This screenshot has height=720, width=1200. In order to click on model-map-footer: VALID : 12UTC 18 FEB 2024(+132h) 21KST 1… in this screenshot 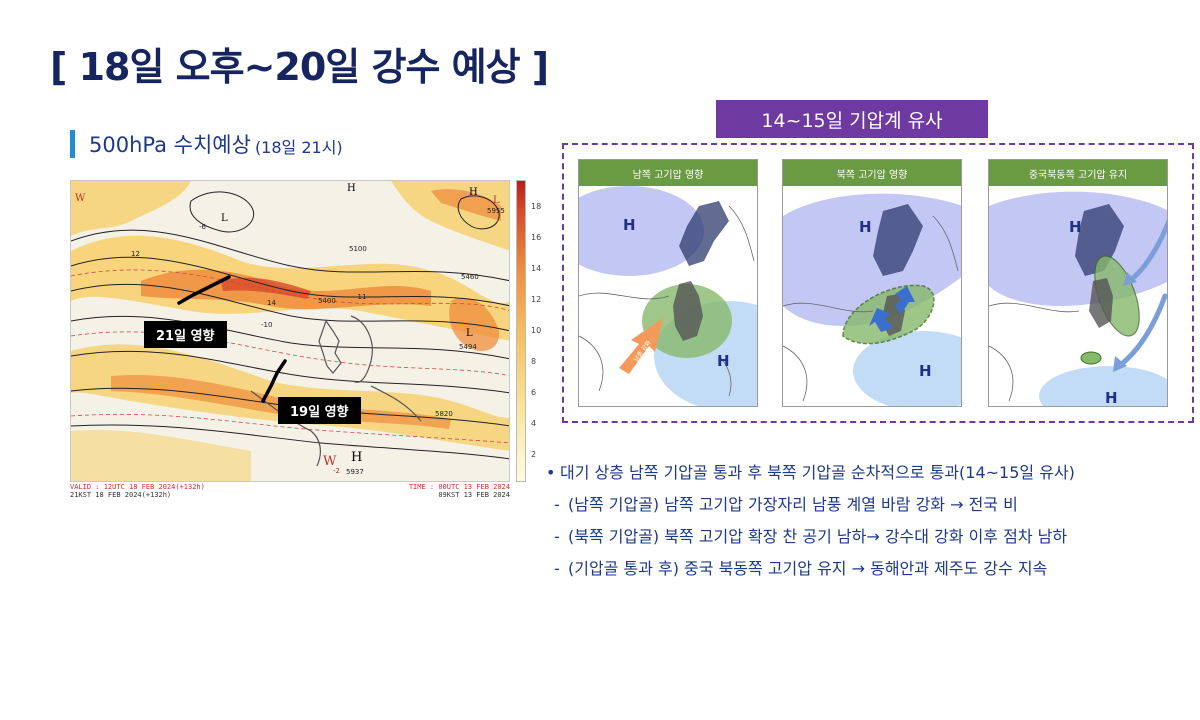, I will do `click(290, 492)`.